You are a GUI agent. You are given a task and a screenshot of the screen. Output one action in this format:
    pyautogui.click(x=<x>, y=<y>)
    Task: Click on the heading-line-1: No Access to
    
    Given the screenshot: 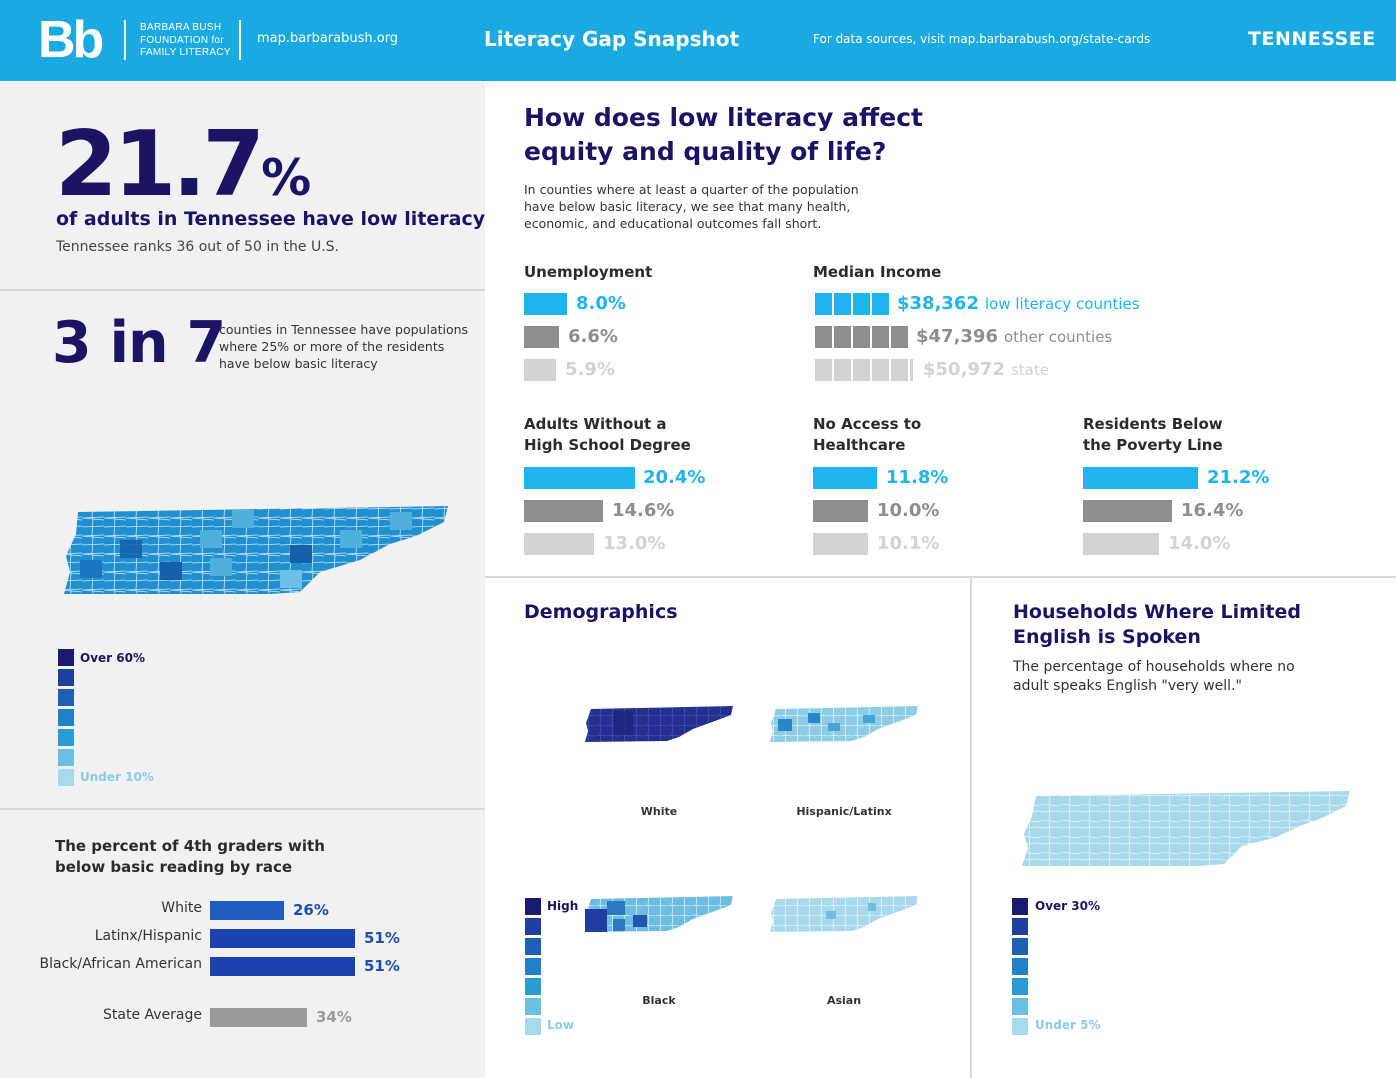 What is the action you would take?
    pyautogui.click(x=867, y=424)
    